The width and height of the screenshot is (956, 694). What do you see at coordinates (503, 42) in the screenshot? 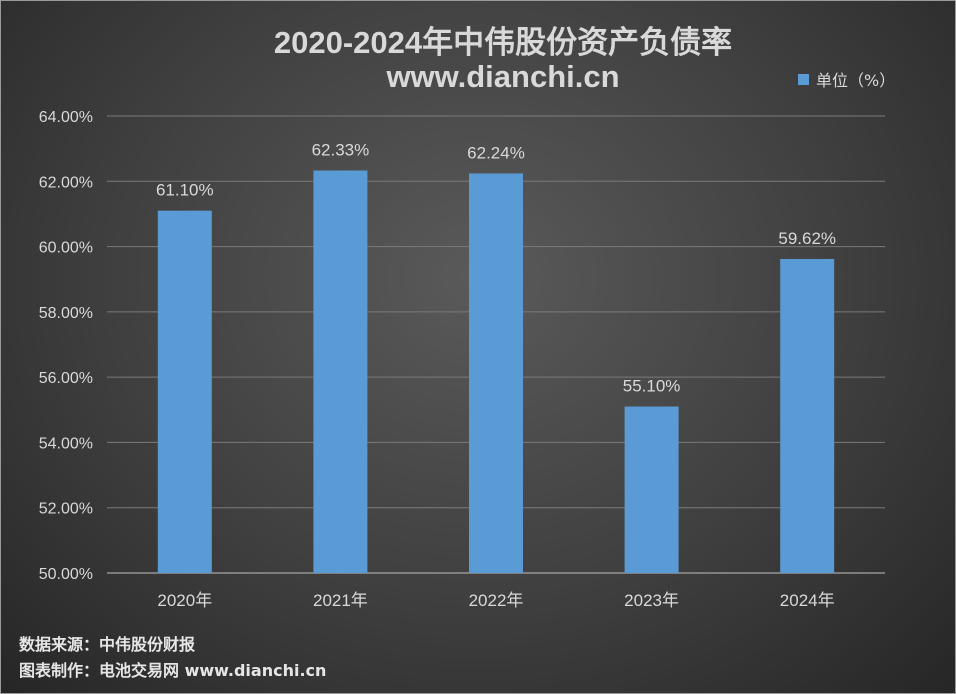
I see `chart-title: 2020-2024年中伟股份资产负债率` at bounding box center [503, 42].